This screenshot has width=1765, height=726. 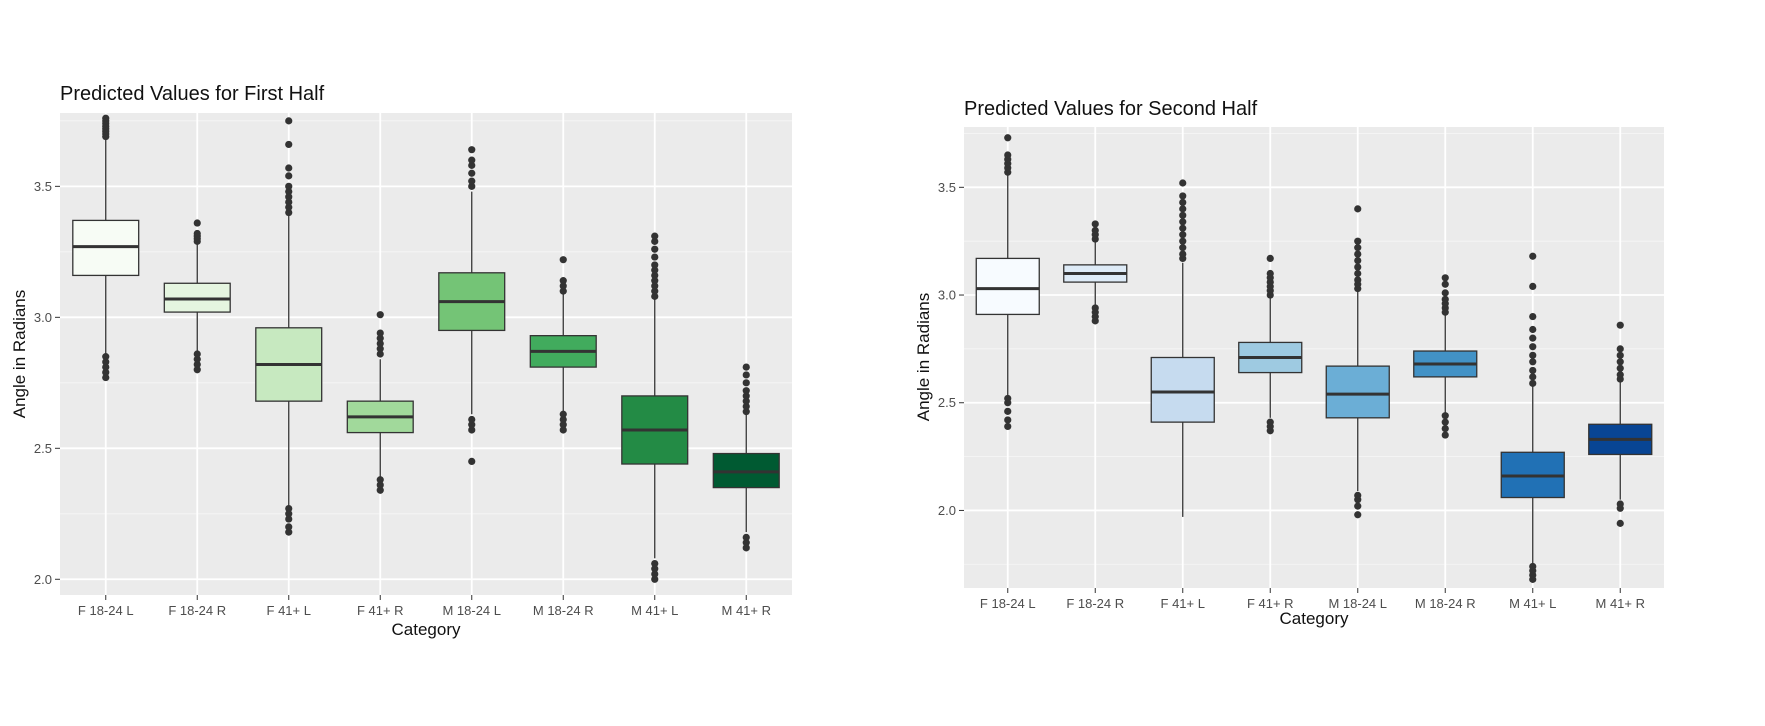 I want to click on y-tick-label: 2.0, so click(x=43, y=579).